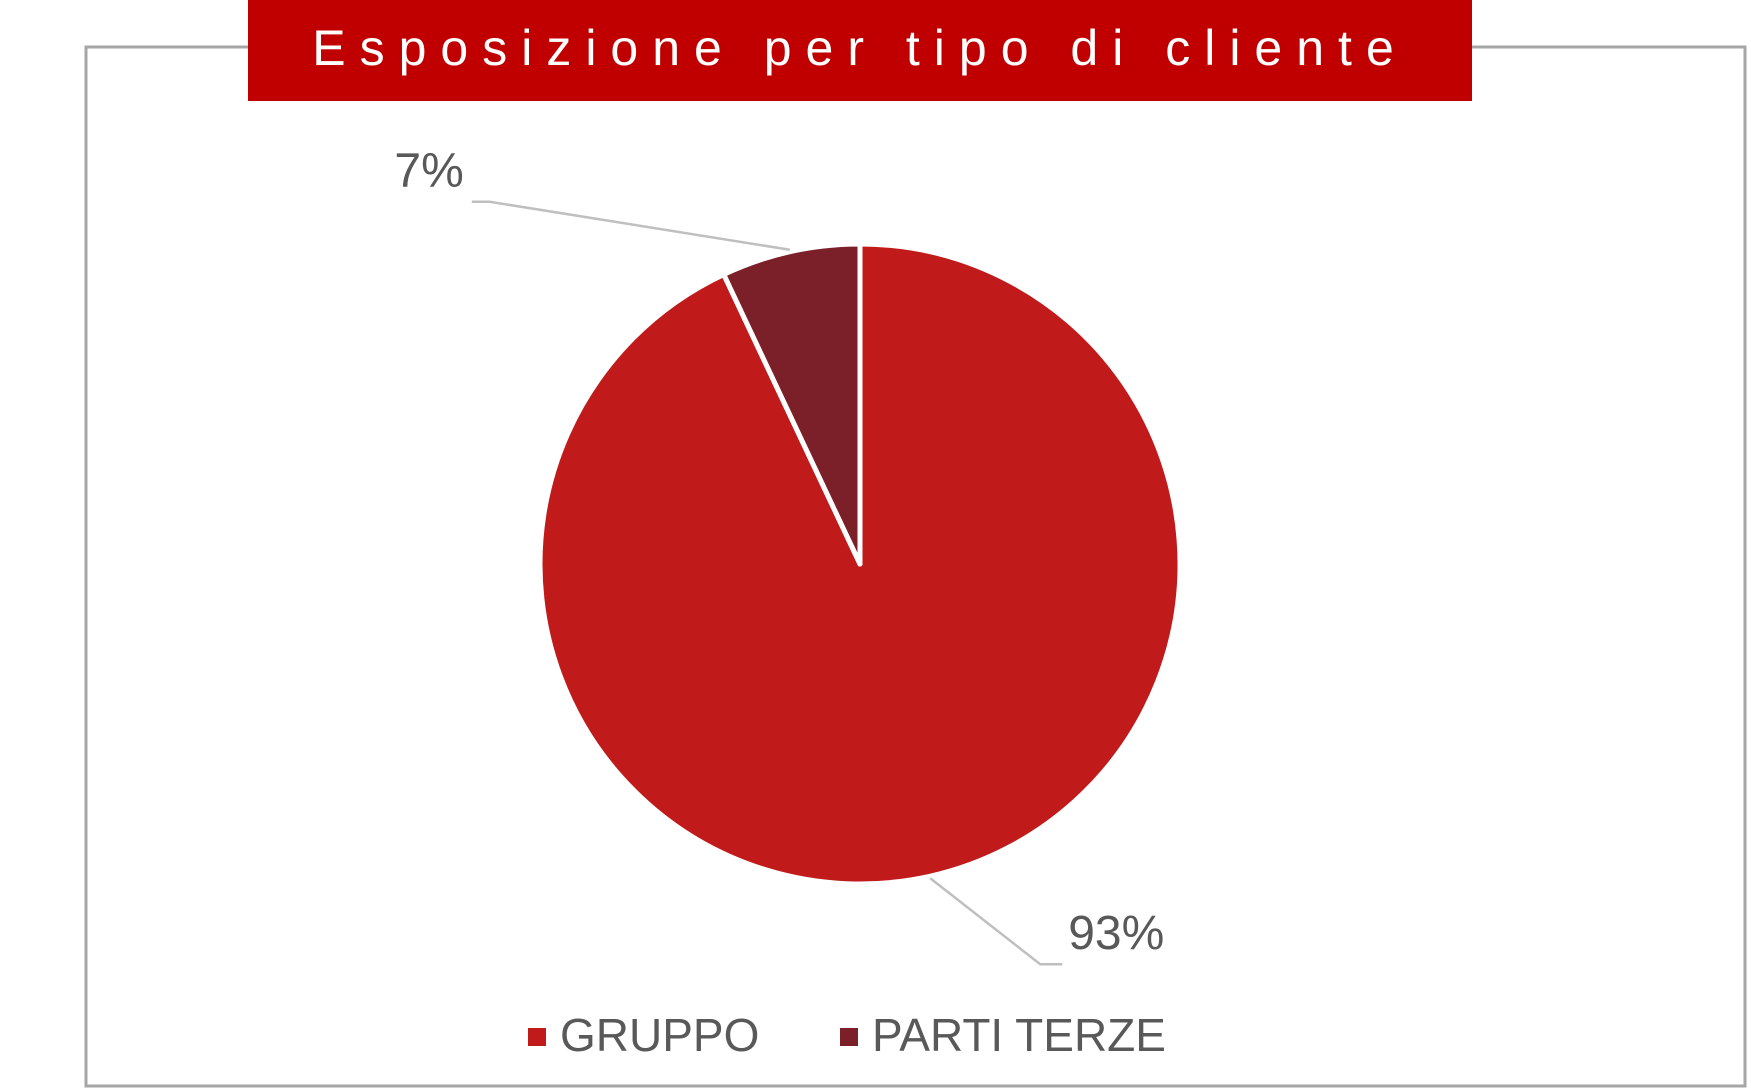  I want to click on data-label: 93%, so click(1116, 933).